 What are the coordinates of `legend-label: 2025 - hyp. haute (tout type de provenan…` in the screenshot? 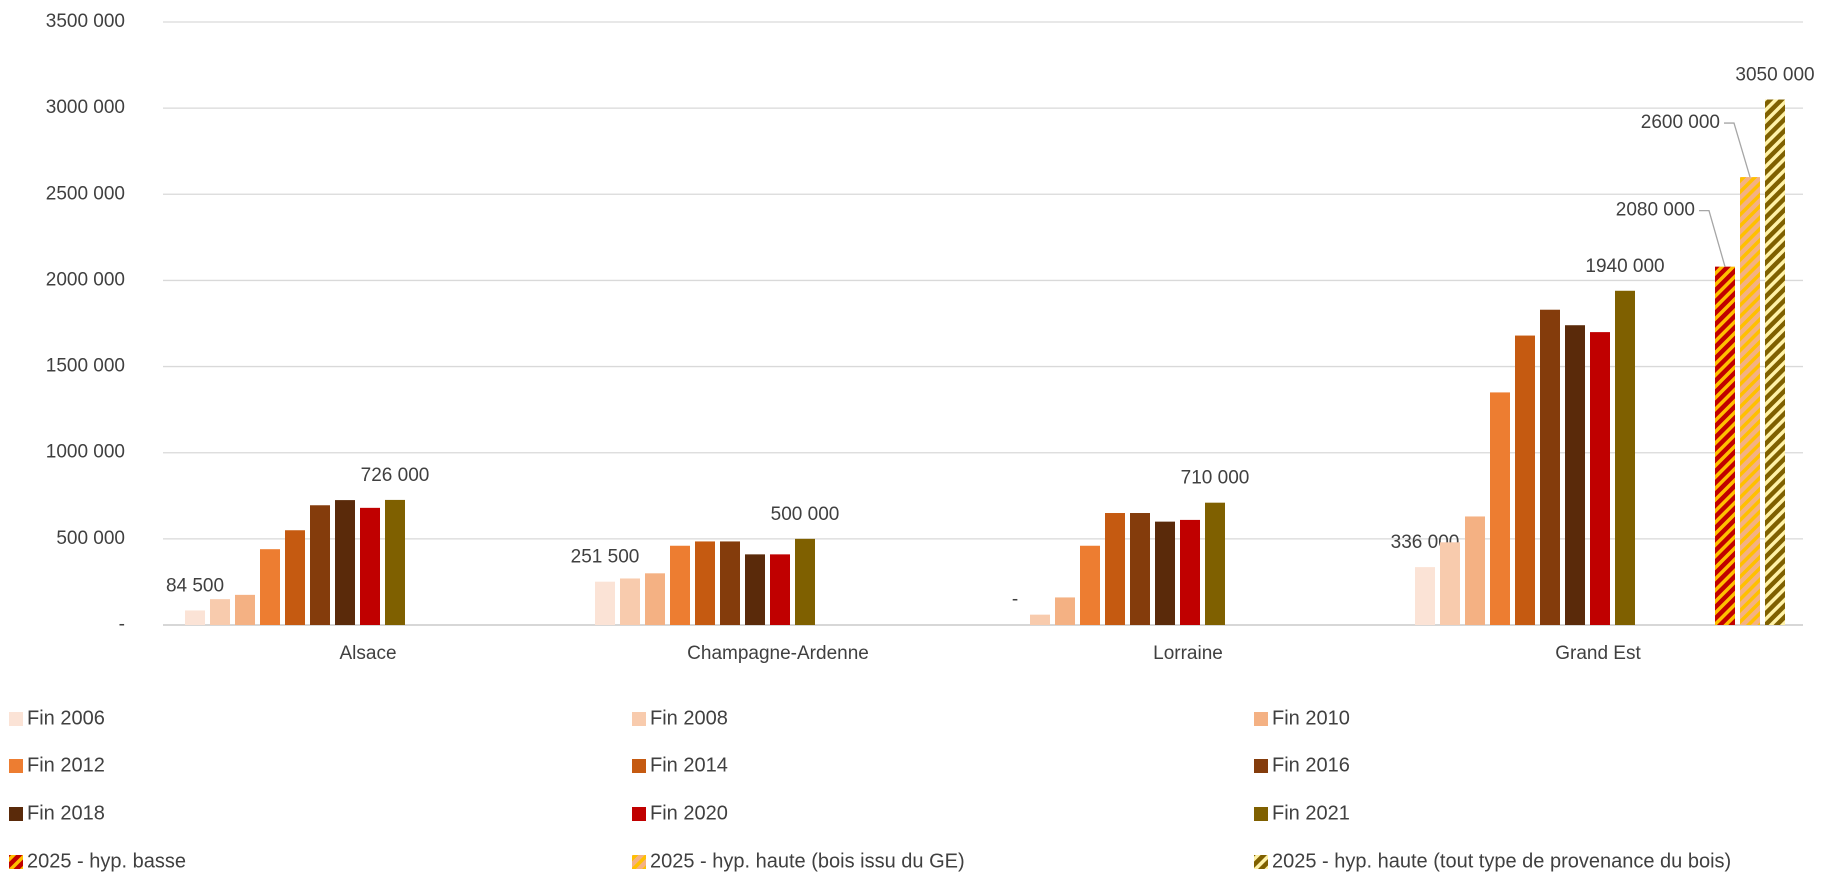 It's located at (1501, 861).